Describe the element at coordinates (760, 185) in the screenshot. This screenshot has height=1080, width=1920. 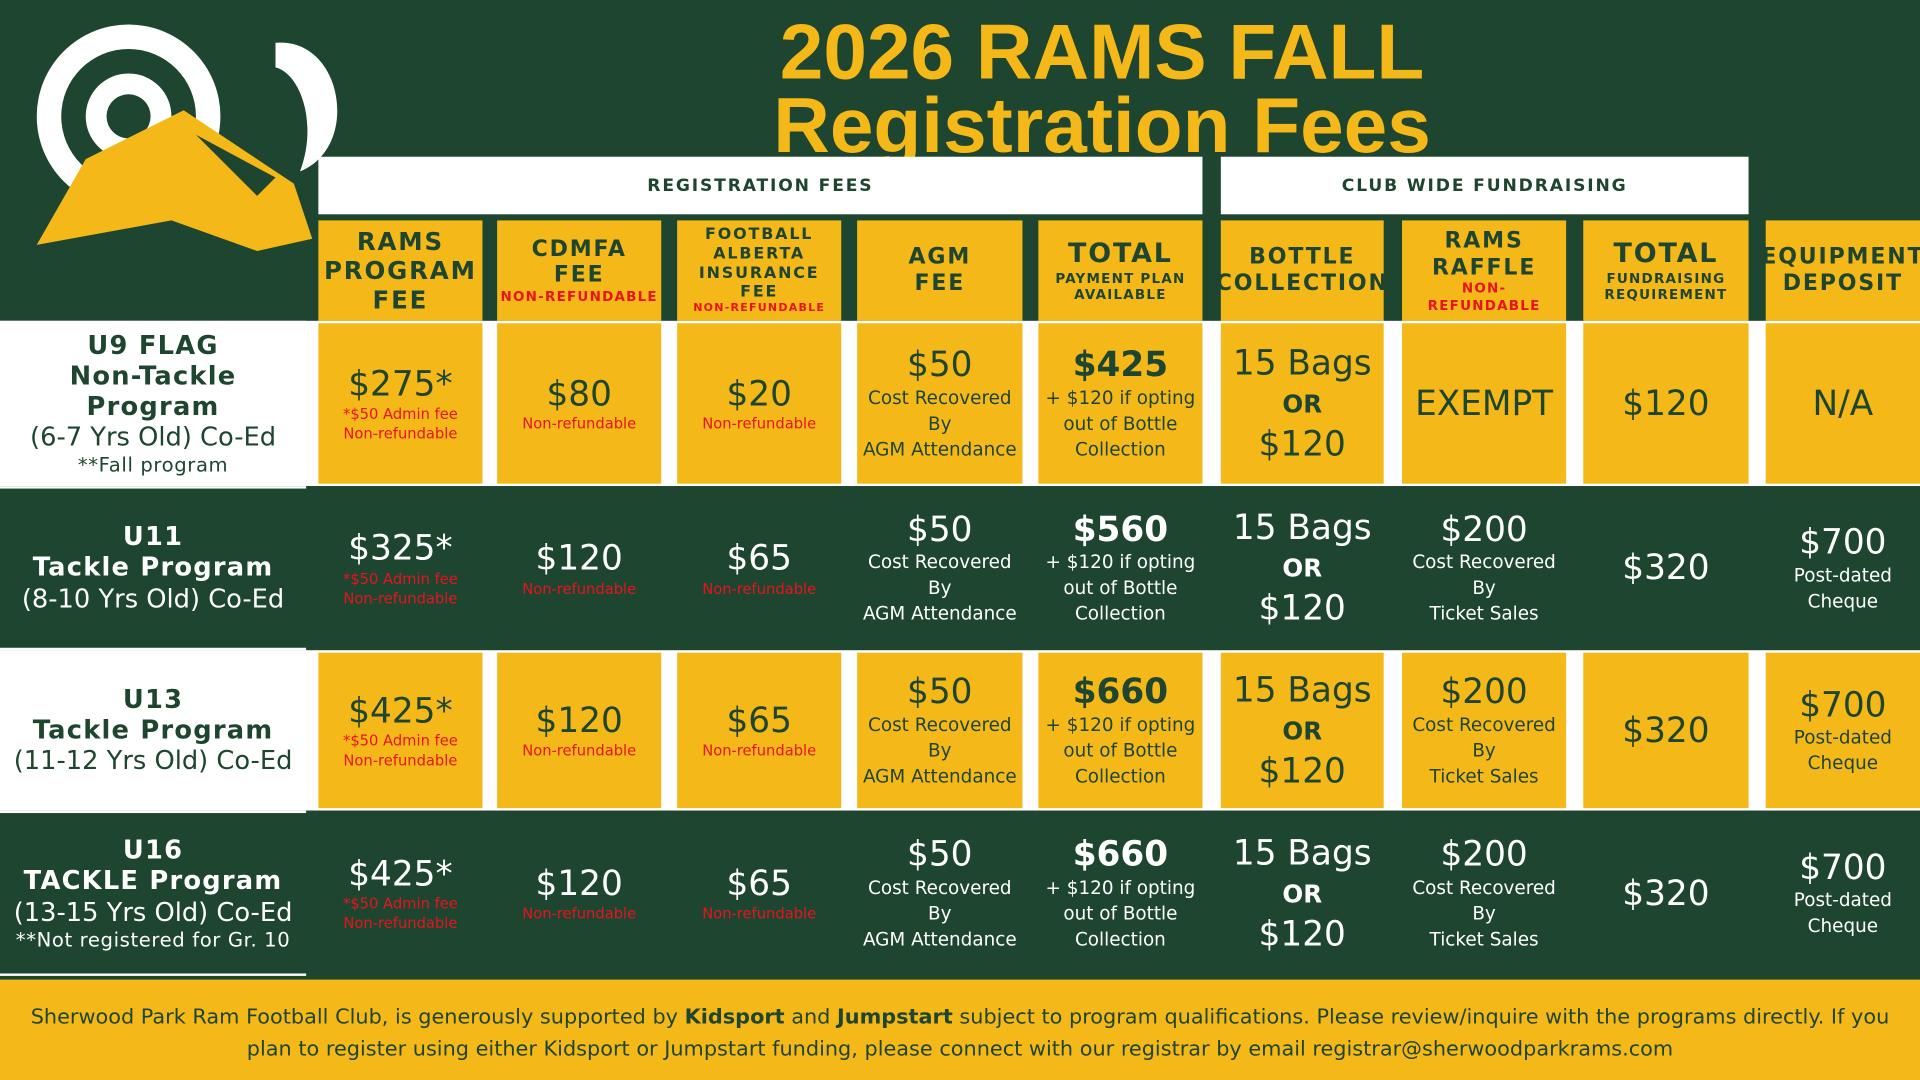
I see `group-header: REGISTRATION FEES` at that location.